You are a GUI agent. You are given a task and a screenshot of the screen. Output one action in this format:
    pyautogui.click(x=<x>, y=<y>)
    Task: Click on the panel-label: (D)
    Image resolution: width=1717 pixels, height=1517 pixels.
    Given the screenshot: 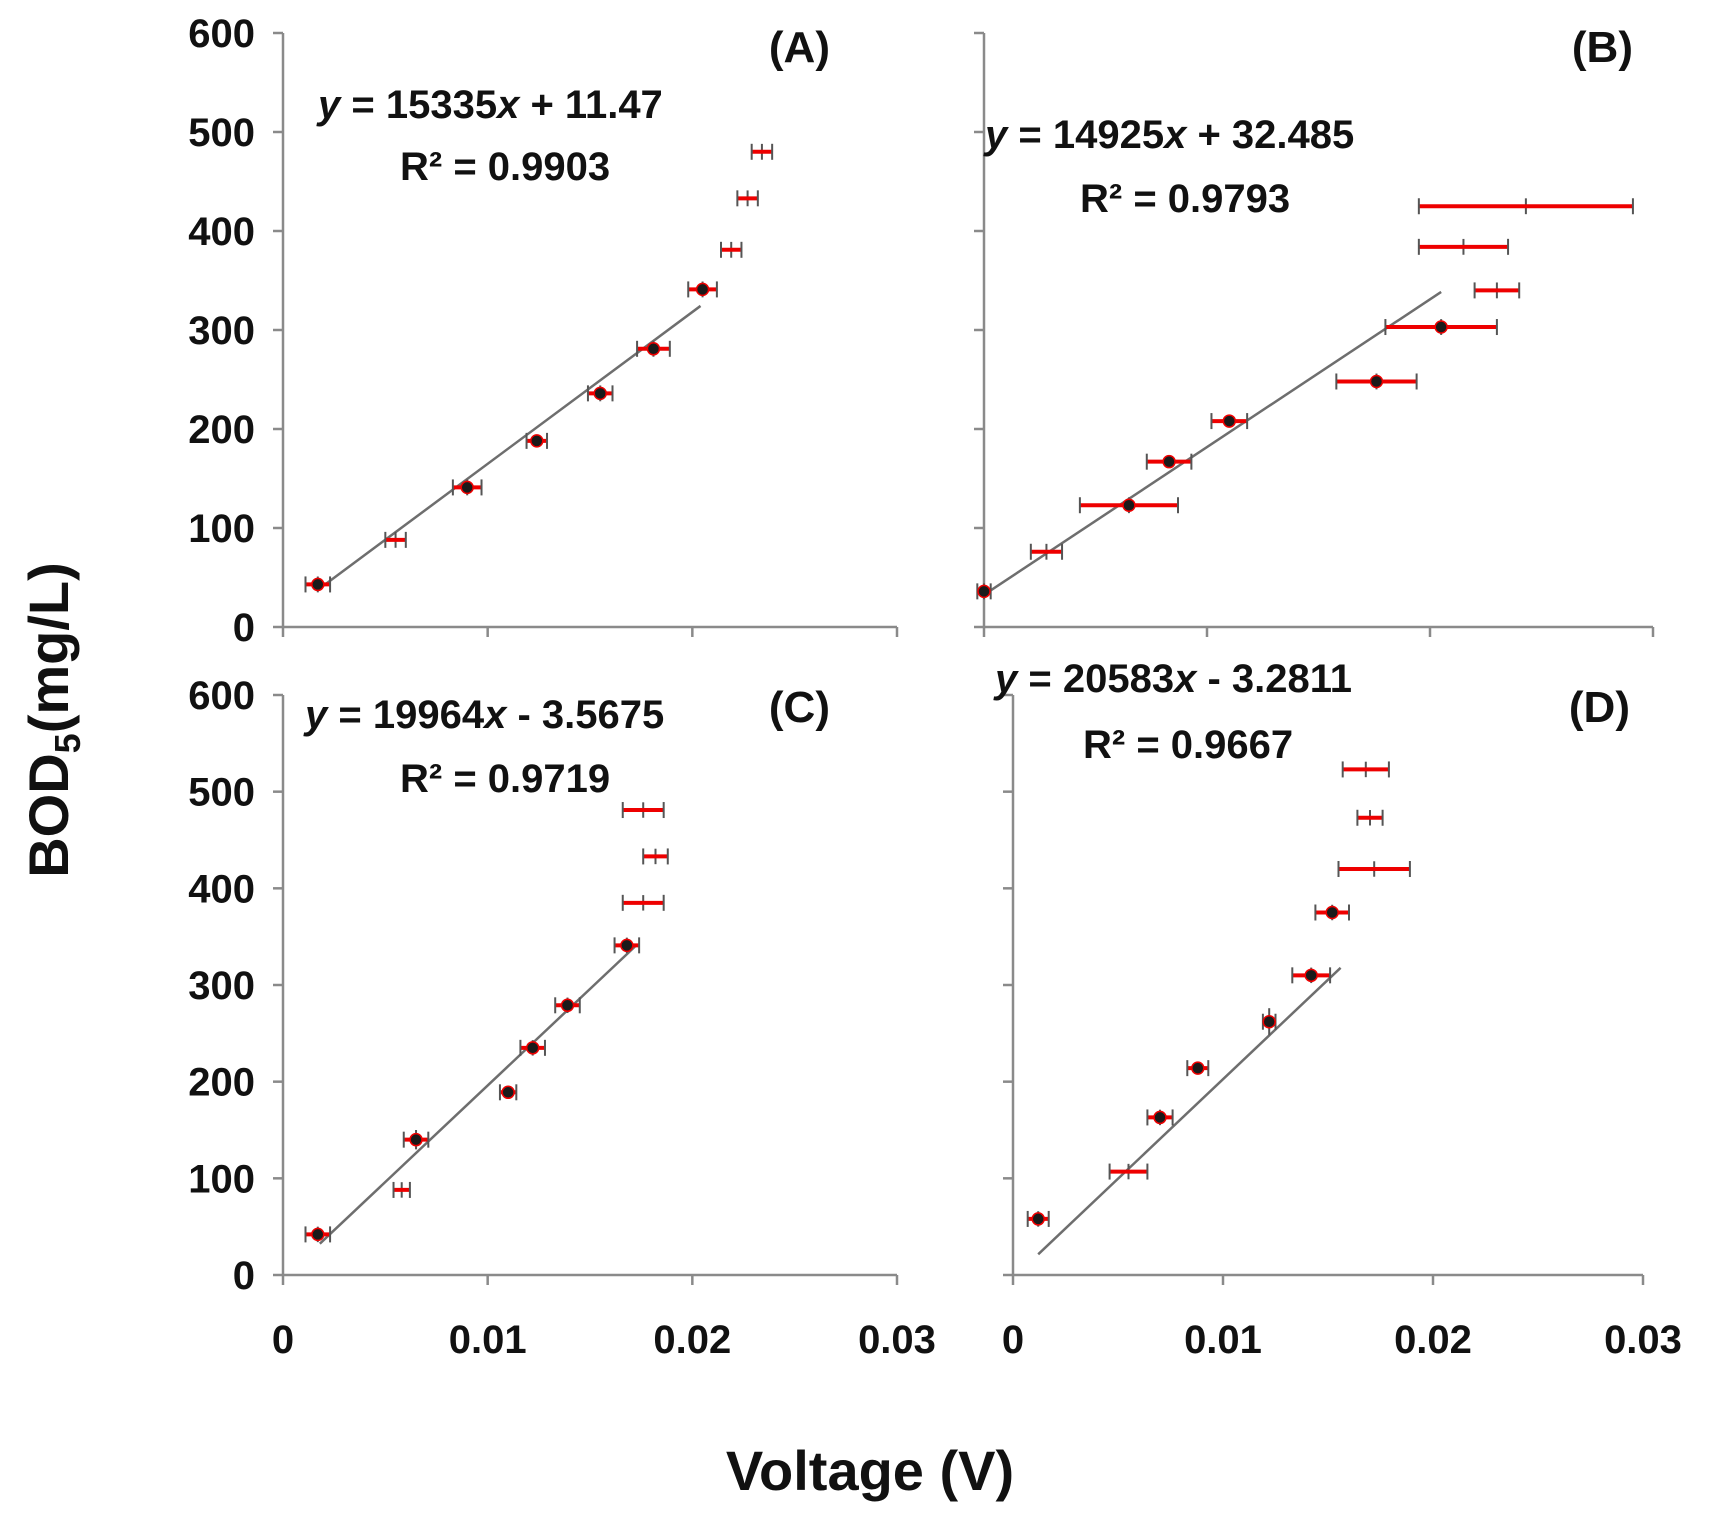 What is the action you would take?
    pyautogui.click(x=1599, y=707)
    